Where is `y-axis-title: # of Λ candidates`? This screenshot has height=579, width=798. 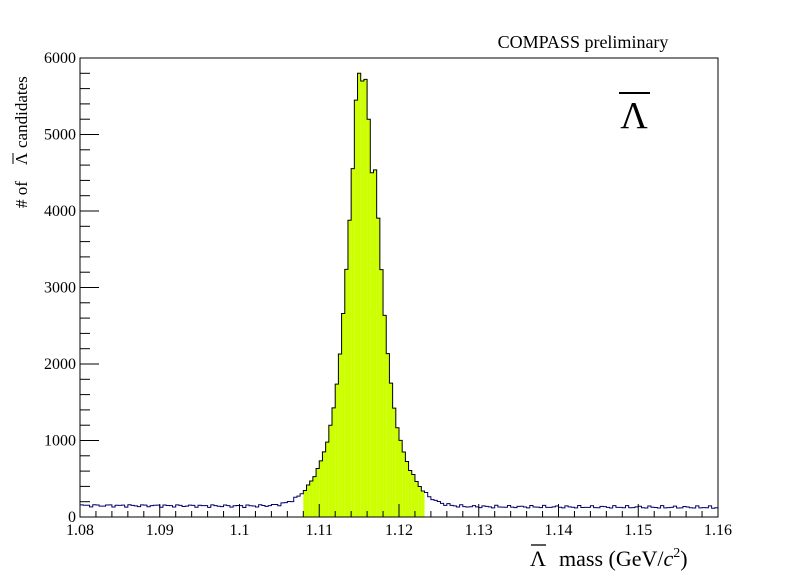 y-axis-title: # of Λ candidates is located at coordinates (21, 142).